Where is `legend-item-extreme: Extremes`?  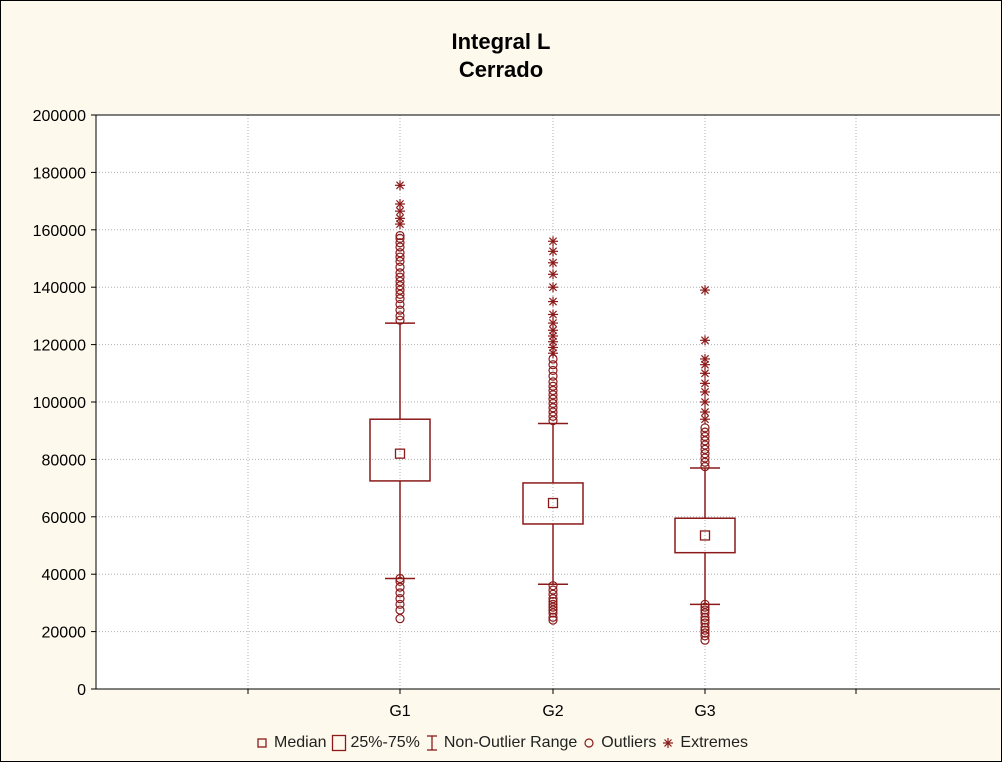 legend-item-extreme: Extremes is located at coordinates (704, 743).